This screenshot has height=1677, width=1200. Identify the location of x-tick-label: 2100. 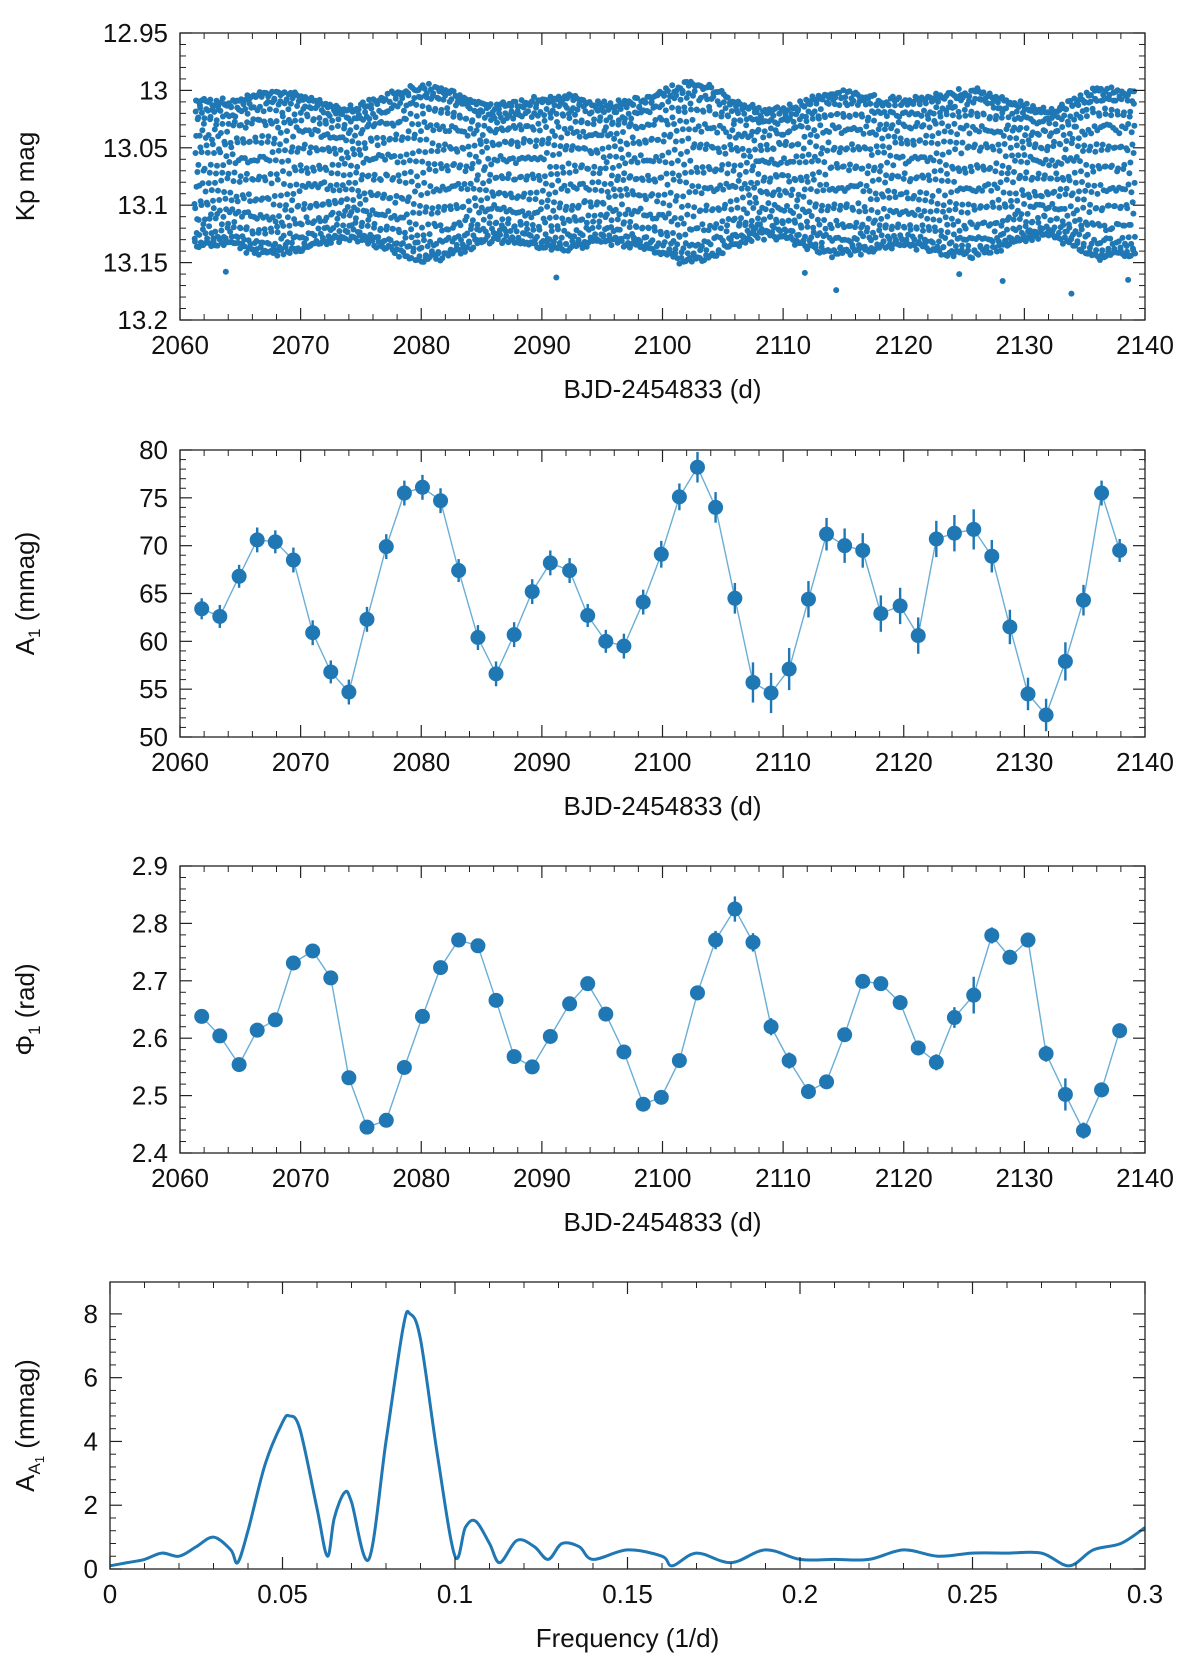
(663, 762).